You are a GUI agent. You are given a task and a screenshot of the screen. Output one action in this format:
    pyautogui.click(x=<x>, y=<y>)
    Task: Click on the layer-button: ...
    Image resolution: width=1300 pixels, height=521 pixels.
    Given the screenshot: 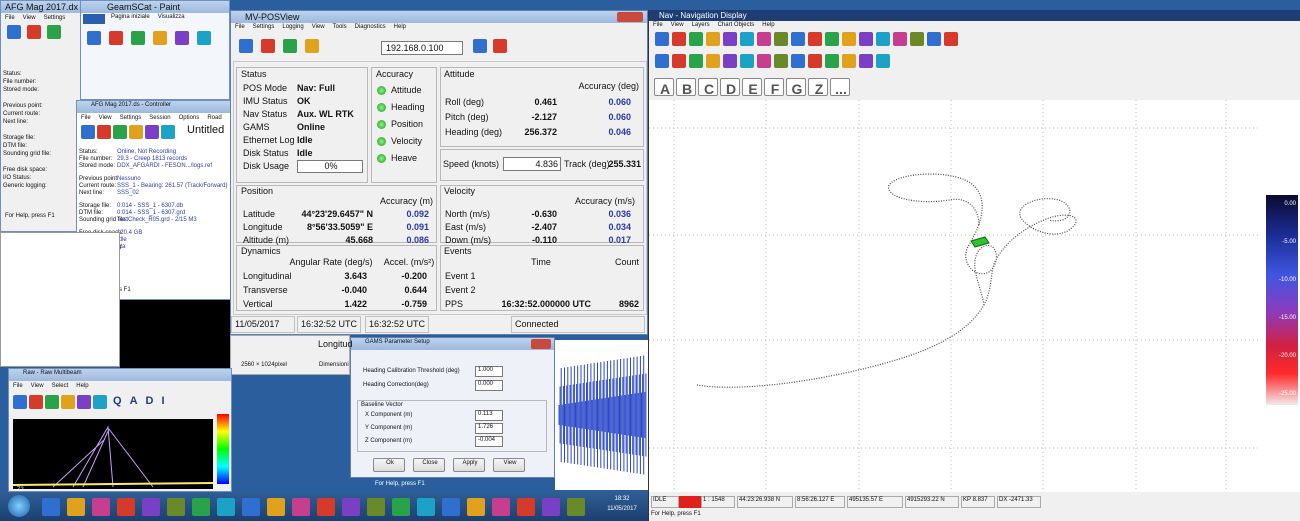 What is the action you would take?
    pyautogui.click(x=840, y=87)
    